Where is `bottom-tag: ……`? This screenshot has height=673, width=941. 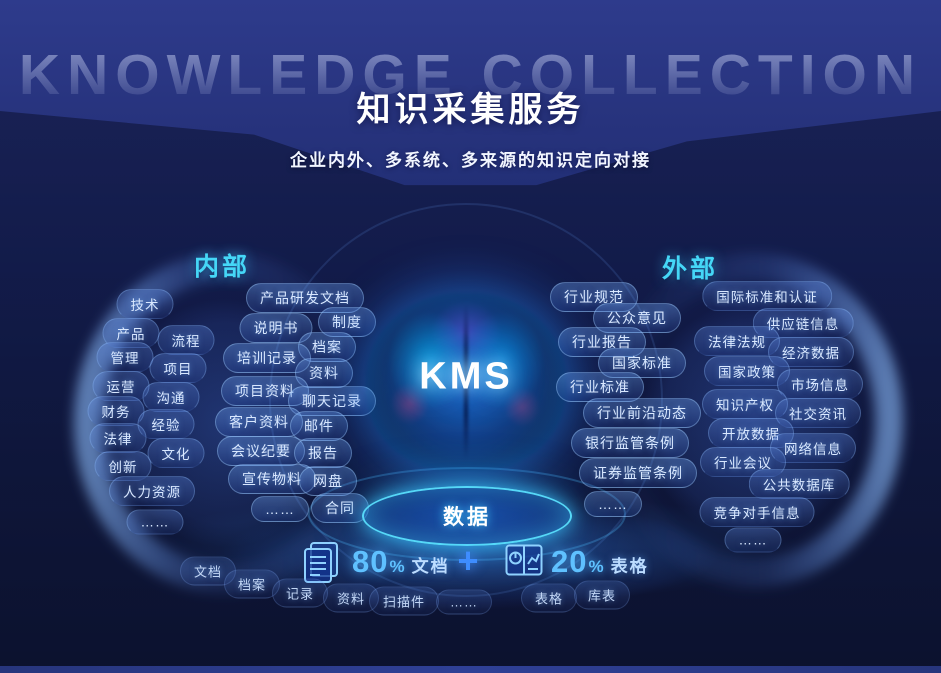
bottom-tag: …… is located at coordinates (464, 602).